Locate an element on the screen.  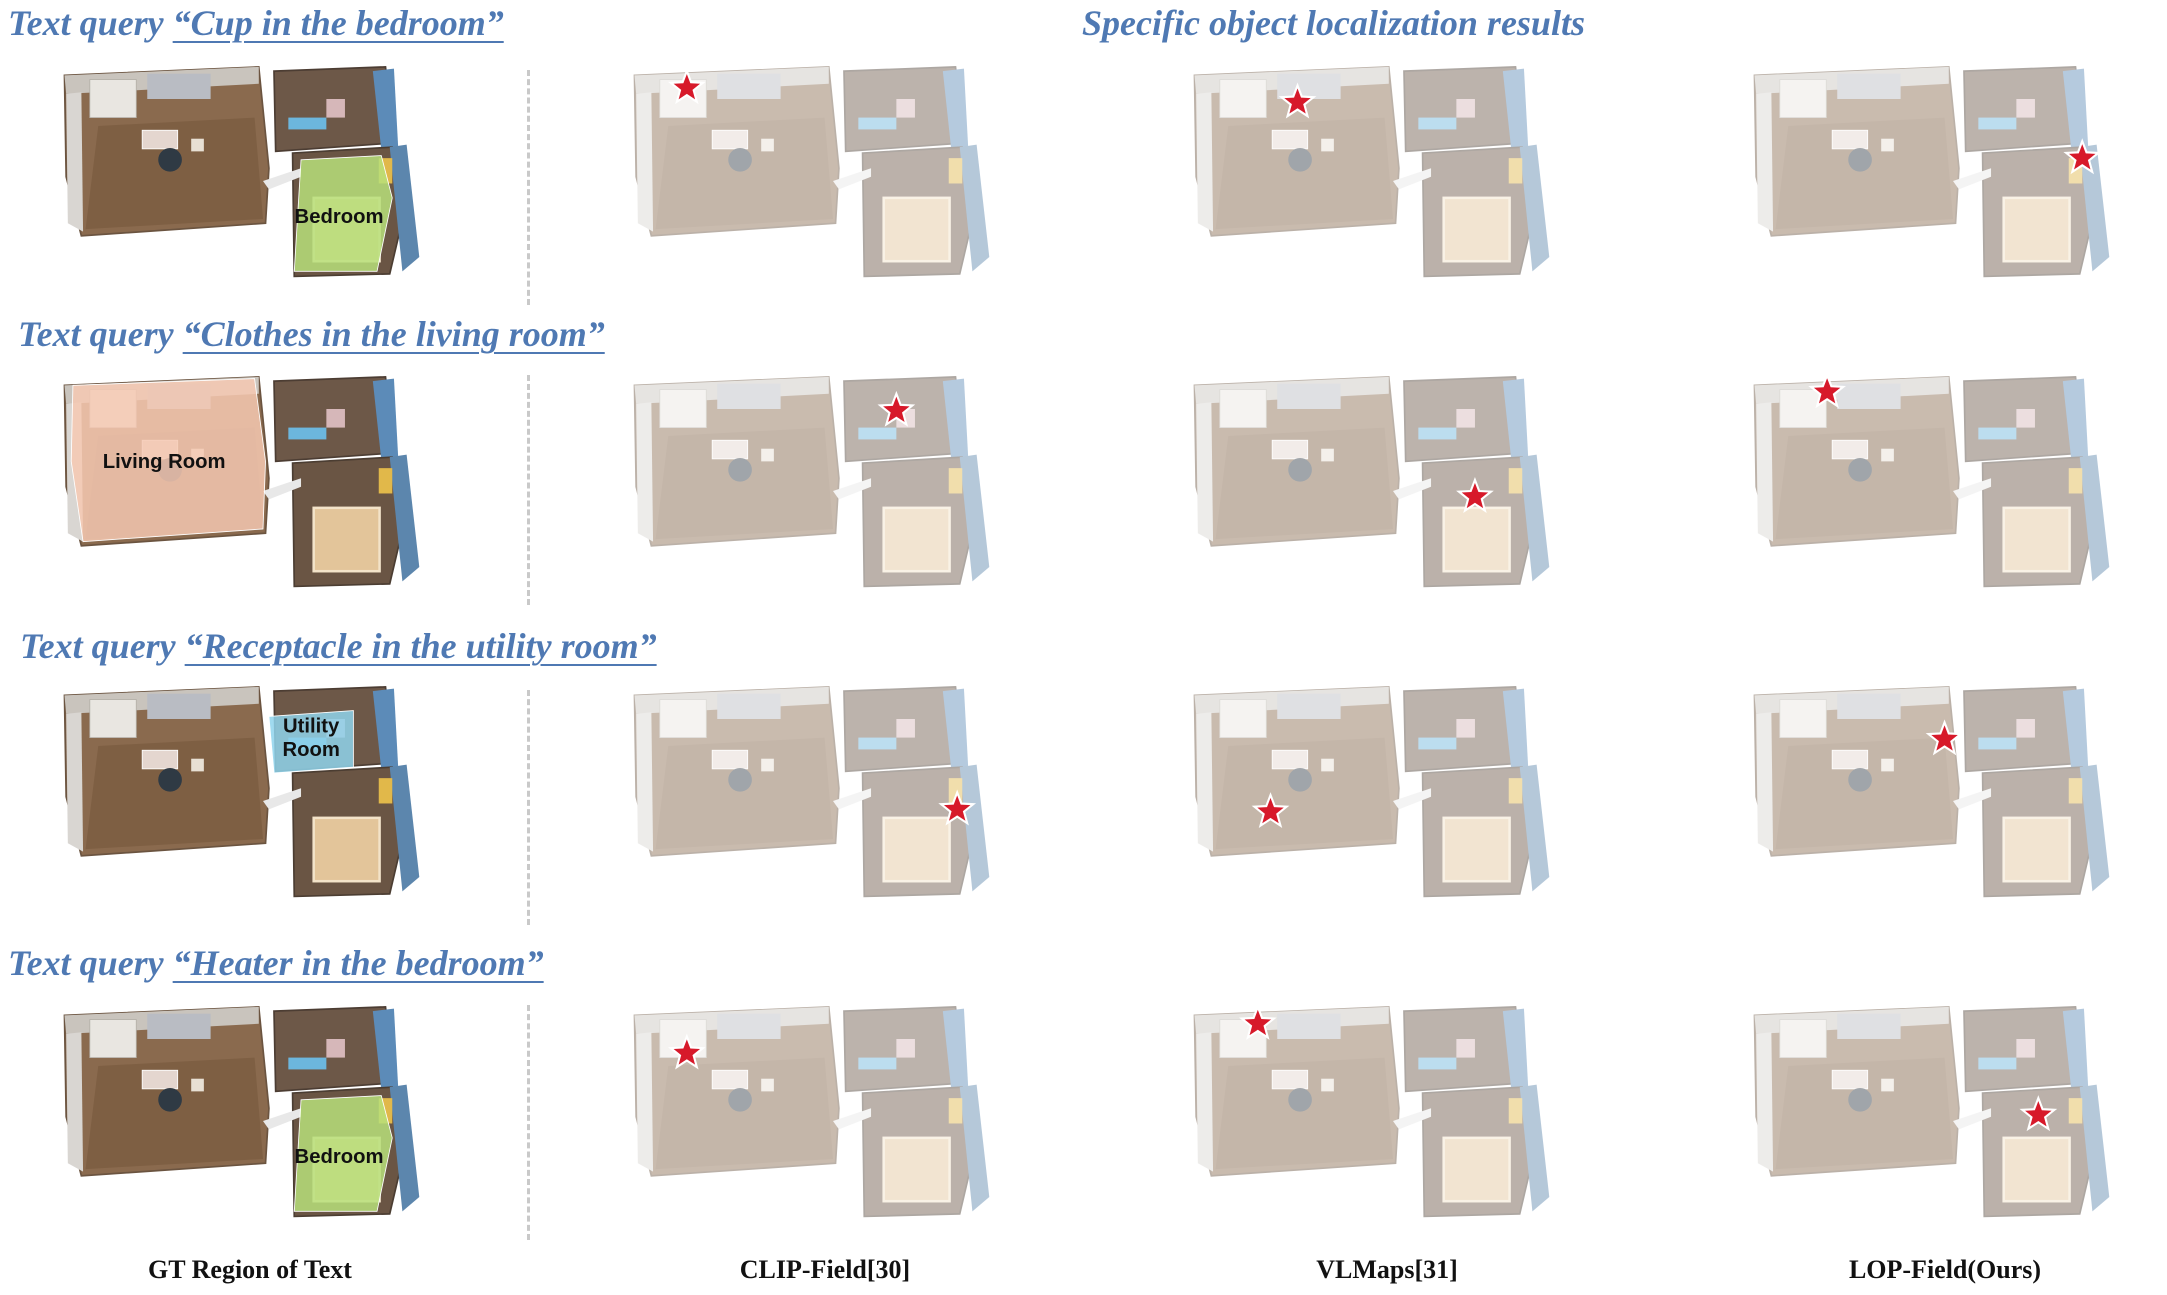
room-map-render: Living Room is located at coordinates (241, 482).